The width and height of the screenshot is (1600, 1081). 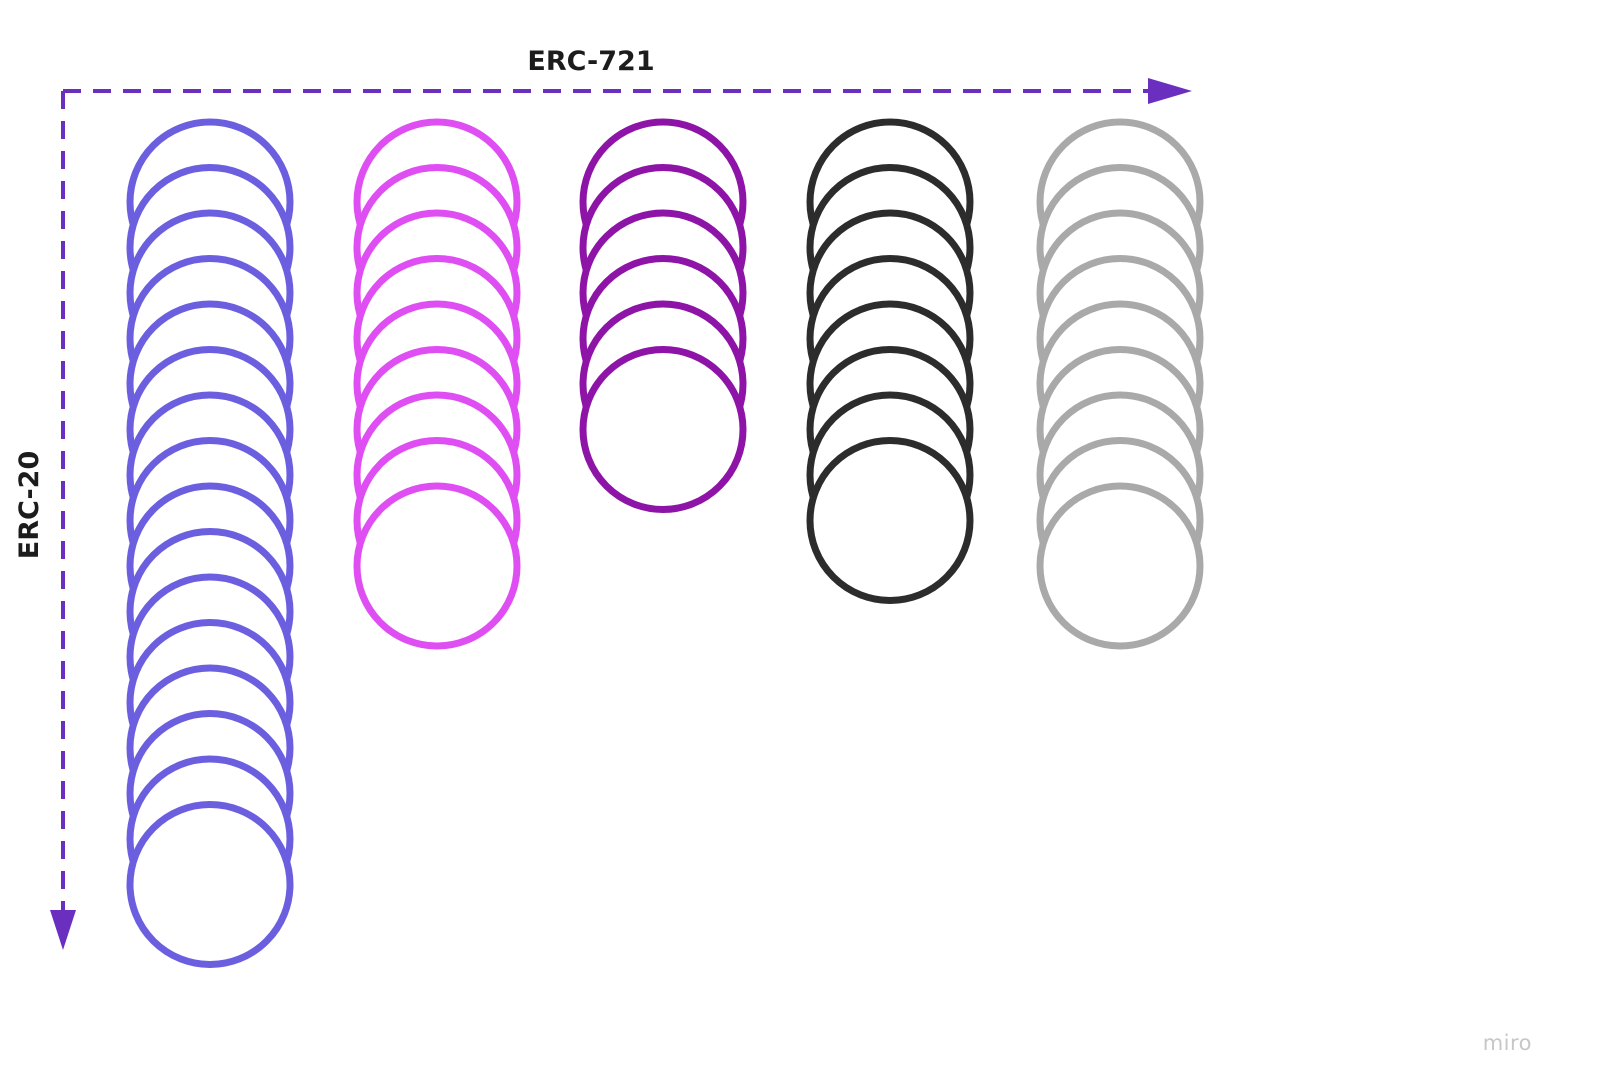 I want to click on erc-20-axis: ERC-20, so click(x=45, y=520).